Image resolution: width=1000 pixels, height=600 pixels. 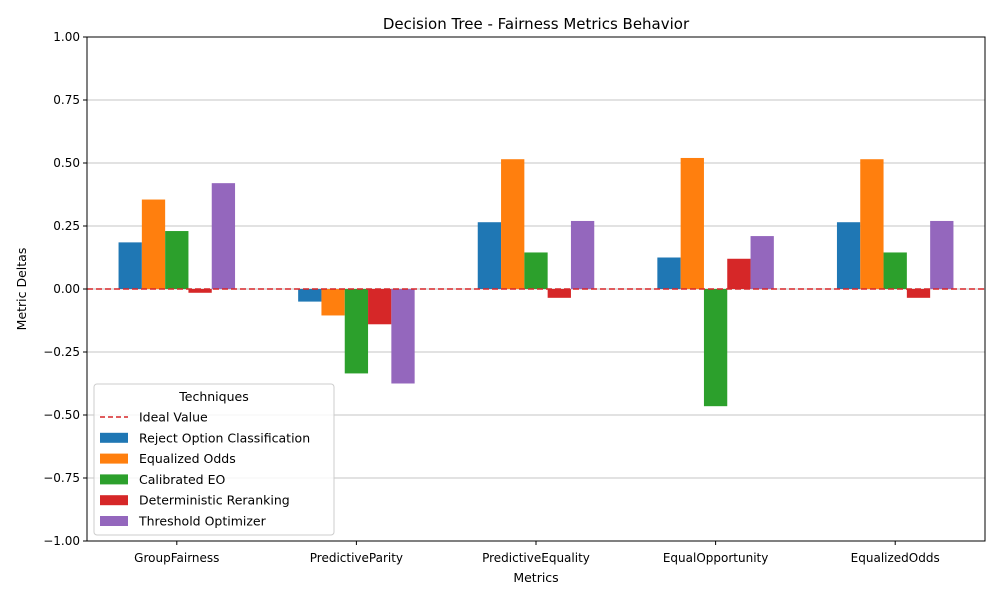 What do you see at coordinates (213, 396) in the screenshot?
I see `legend-title: Techniques` at bounding box center [213, 396].